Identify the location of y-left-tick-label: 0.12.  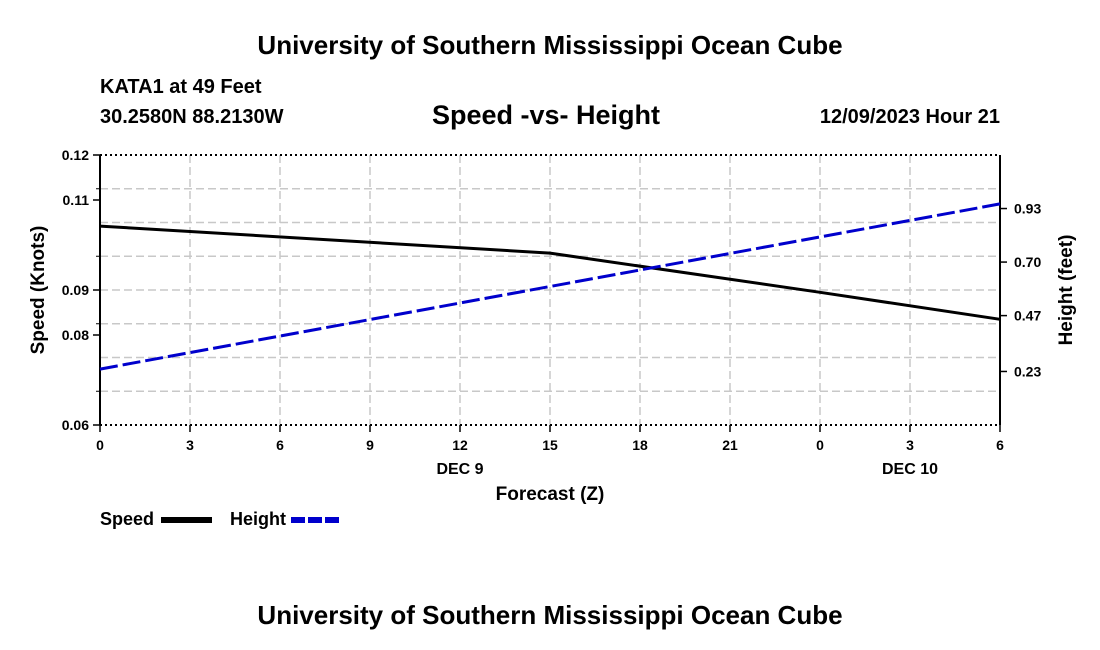
(75, 155).